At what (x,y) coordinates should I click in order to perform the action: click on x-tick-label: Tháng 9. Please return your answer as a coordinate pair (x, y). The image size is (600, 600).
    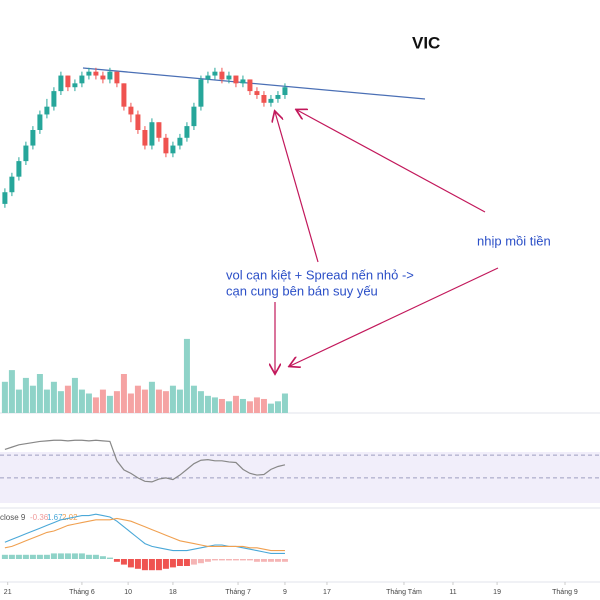
    Looking at the image, I should click on (565, 592).